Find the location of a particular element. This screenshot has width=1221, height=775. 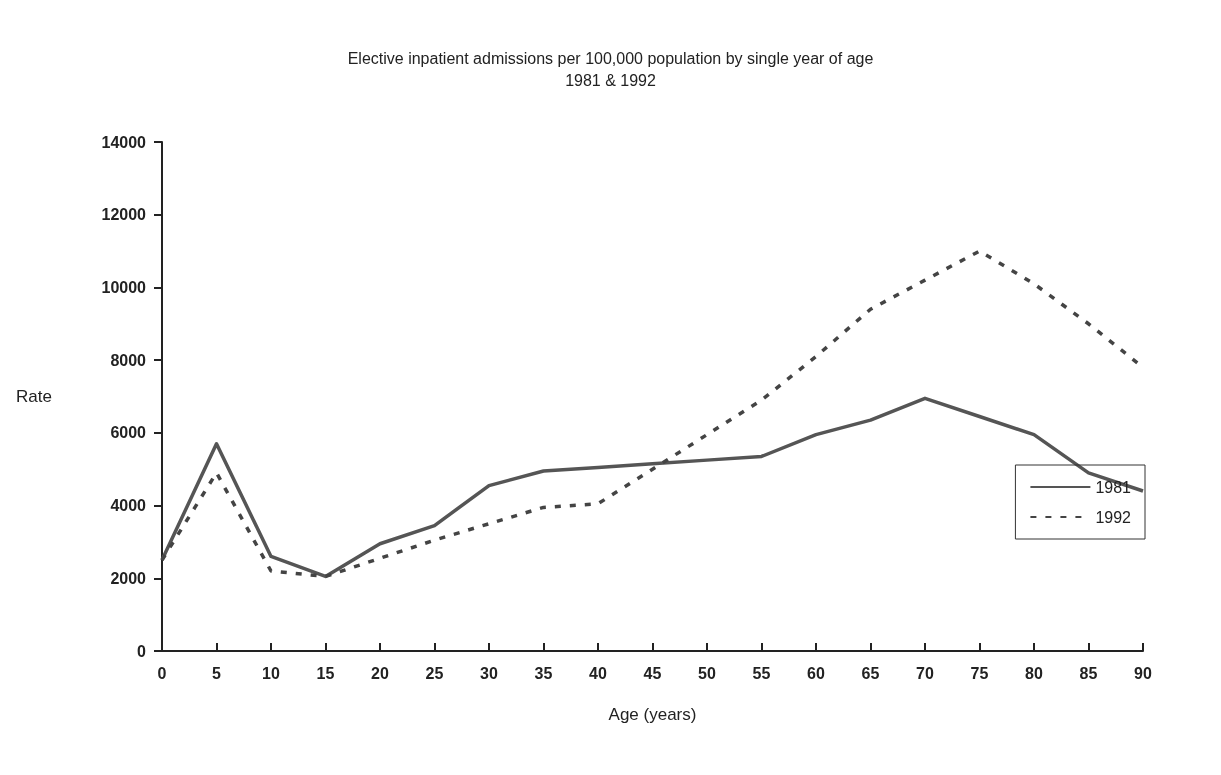

x-tick-label: 10 is located at coordinates (271, 673).